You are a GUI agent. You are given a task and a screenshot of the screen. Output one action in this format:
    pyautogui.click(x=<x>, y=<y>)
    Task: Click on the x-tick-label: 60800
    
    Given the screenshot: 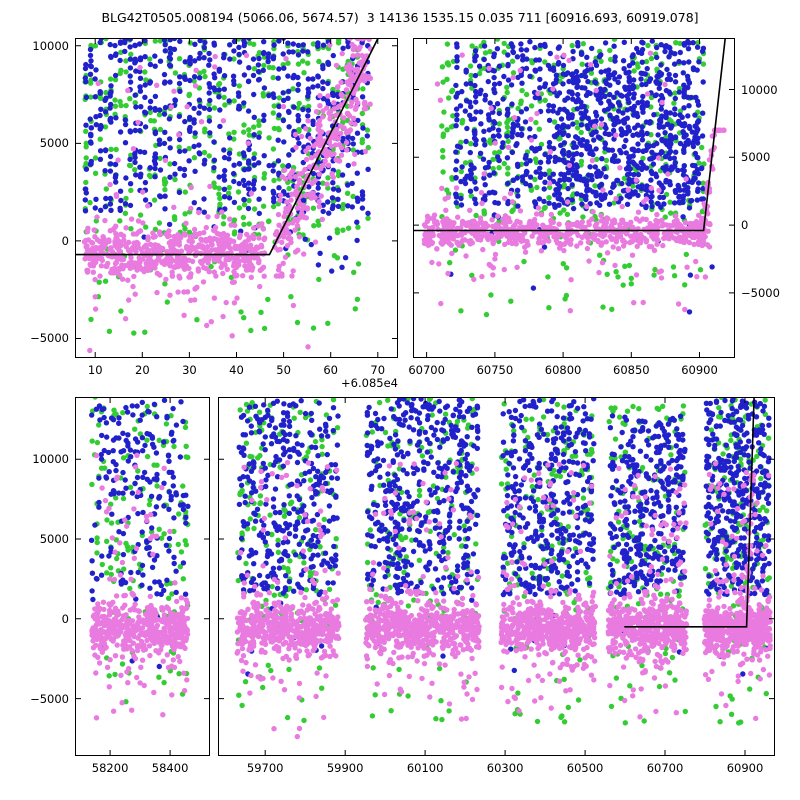 What is the action you would take?
    pyautogui.click(x=563, y=370)
    